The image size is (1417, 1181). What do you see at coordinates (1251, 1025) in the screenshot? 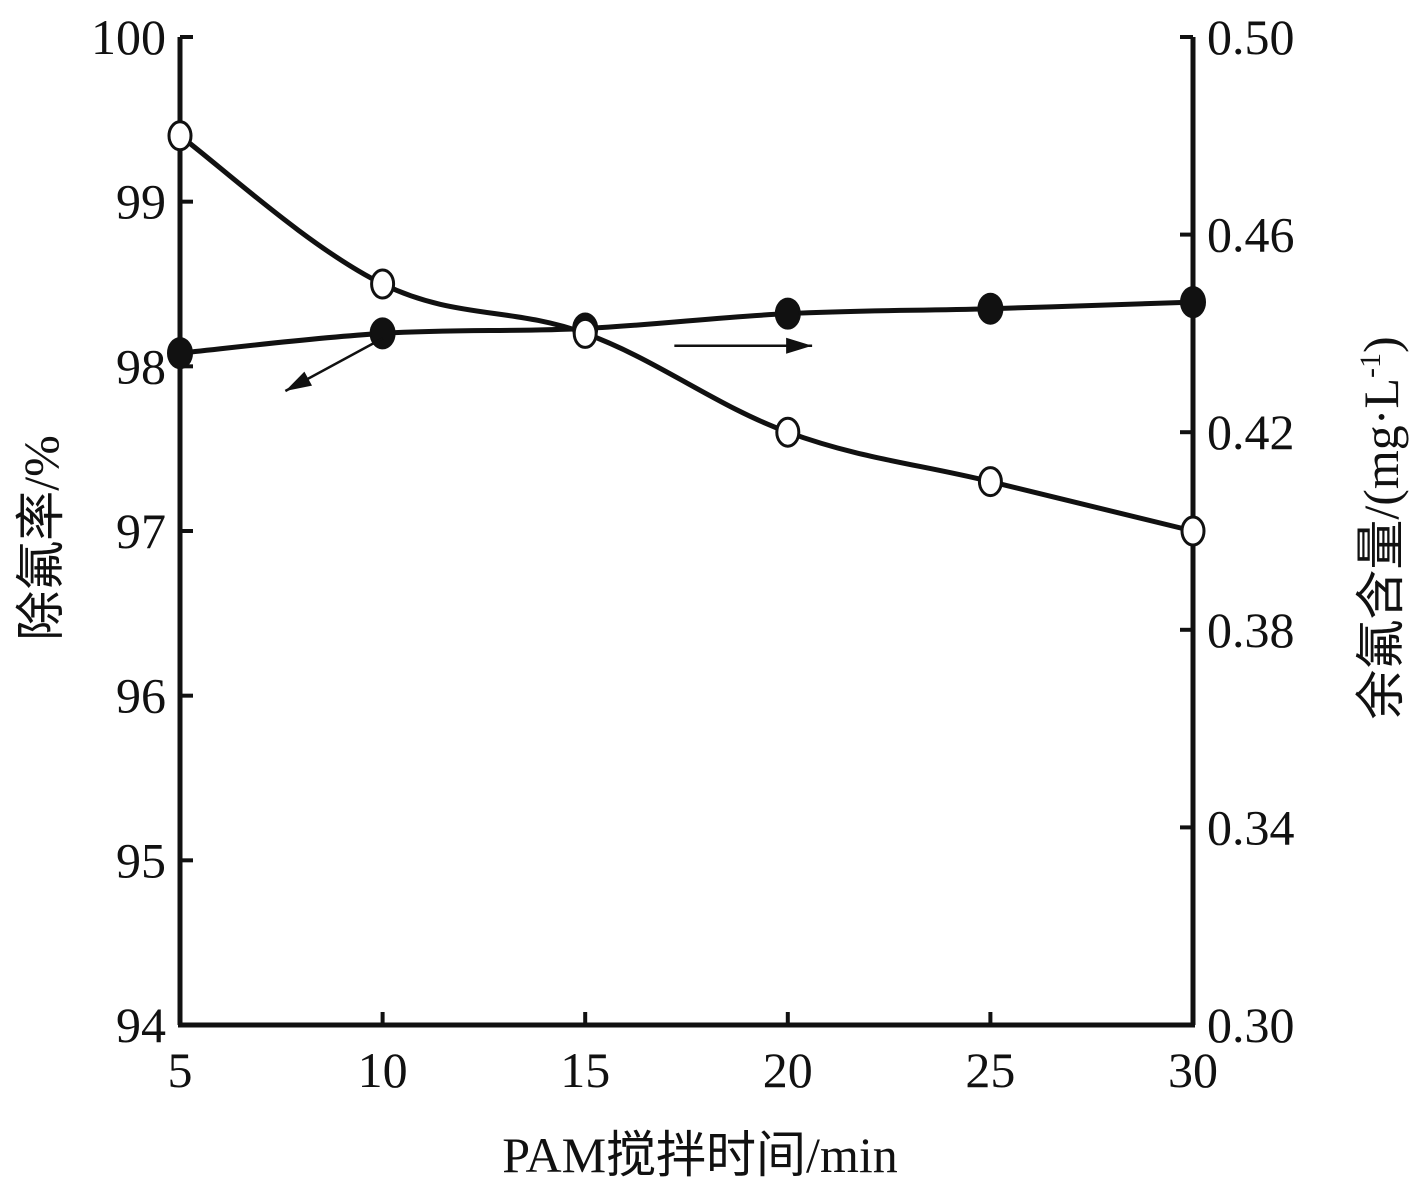
I see `y-right-tick-label: 0.30` at bounding box center [1251, 1025].